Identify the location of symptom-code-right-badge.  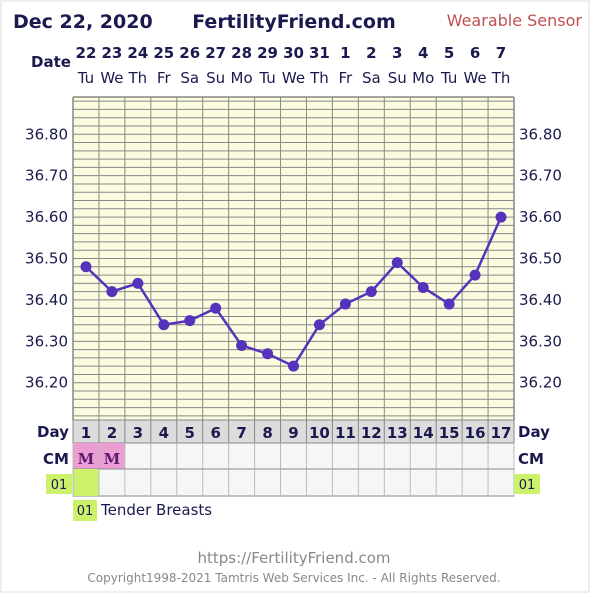
(527, 484).